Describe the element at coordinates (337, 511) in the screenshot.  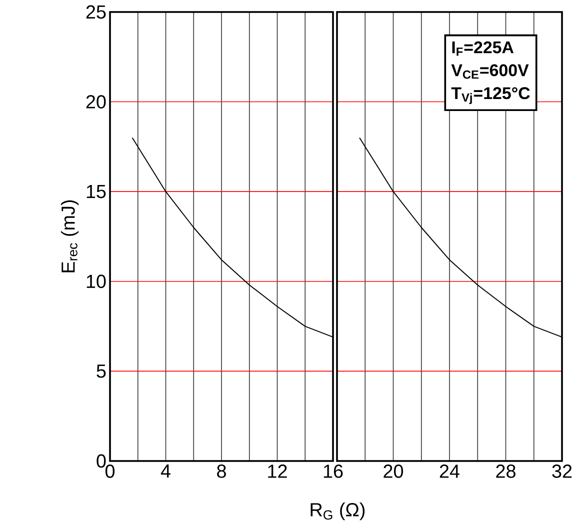
I see `x-axis-title: R$_{G}$ (Ω)` at that location.